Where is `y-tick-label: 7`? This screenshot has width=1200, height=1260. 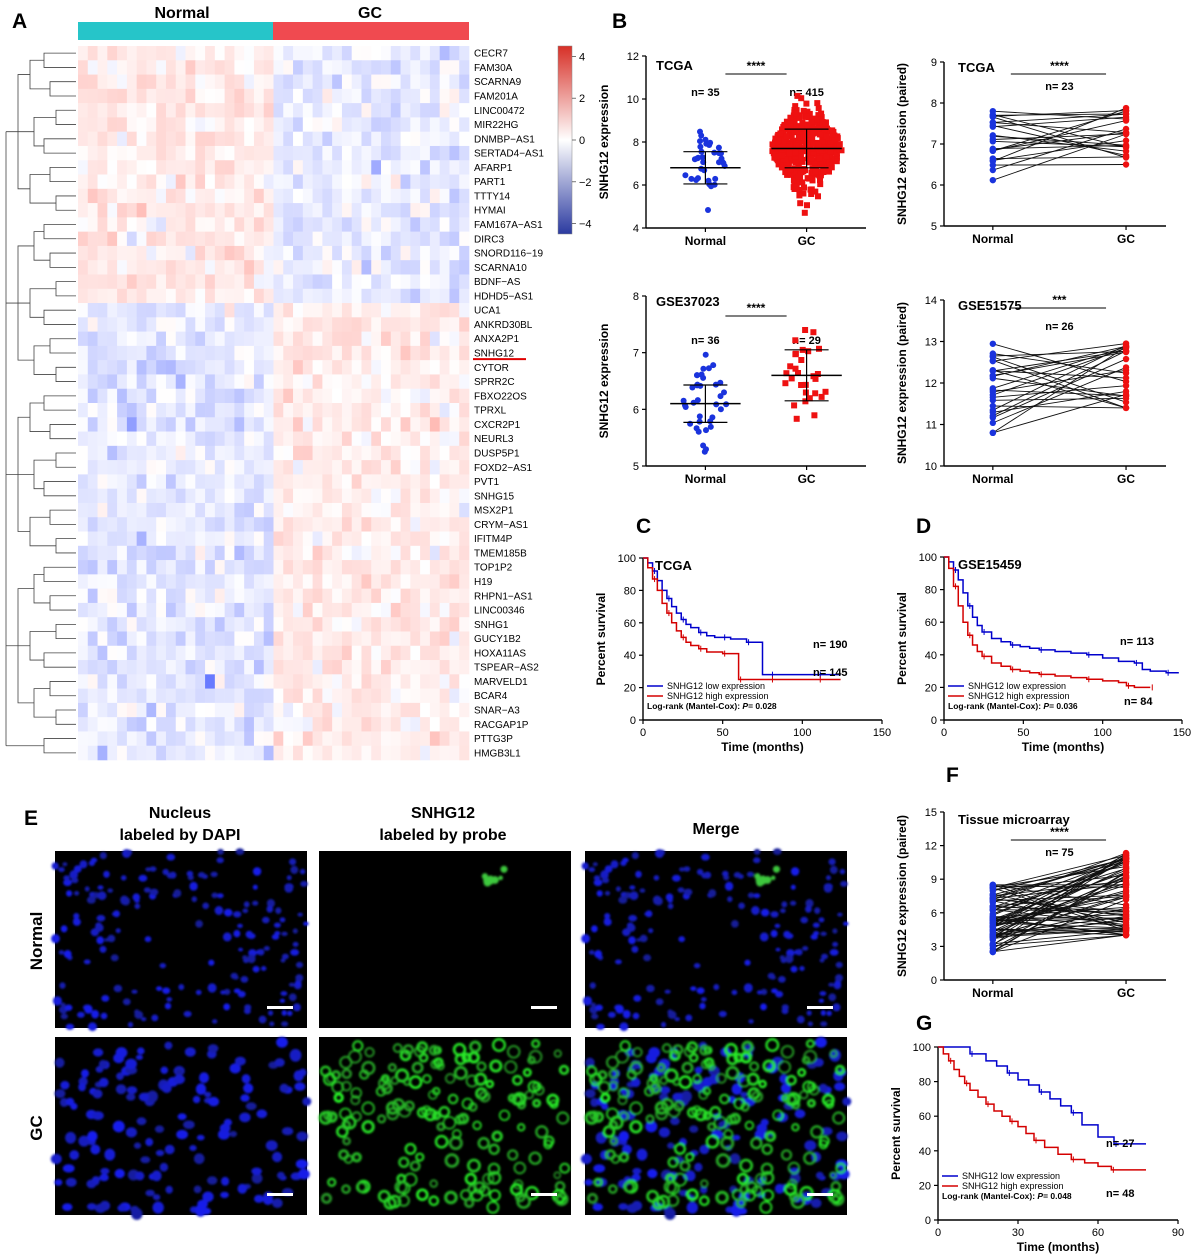
y-tick-label: 7 is located at coordinates (636, 354).